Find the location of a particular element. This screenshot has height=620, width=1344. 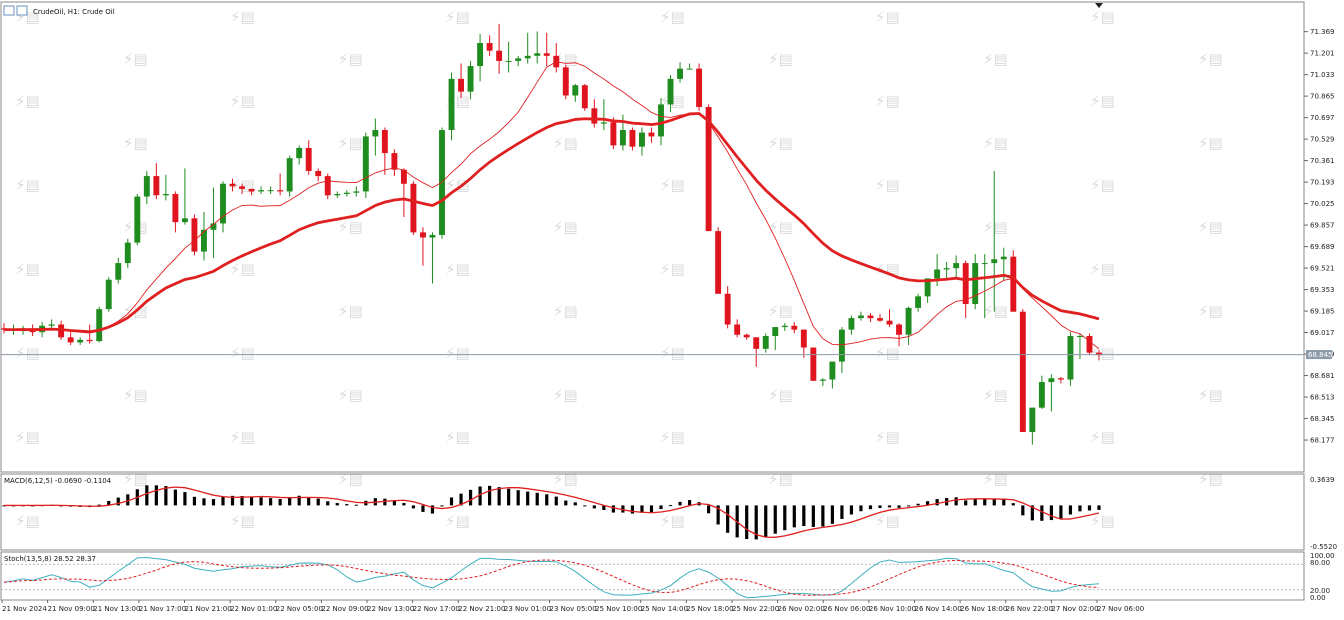

time-tick-label: 27 Nov 02:00 is located at coordinates (1074, 609).